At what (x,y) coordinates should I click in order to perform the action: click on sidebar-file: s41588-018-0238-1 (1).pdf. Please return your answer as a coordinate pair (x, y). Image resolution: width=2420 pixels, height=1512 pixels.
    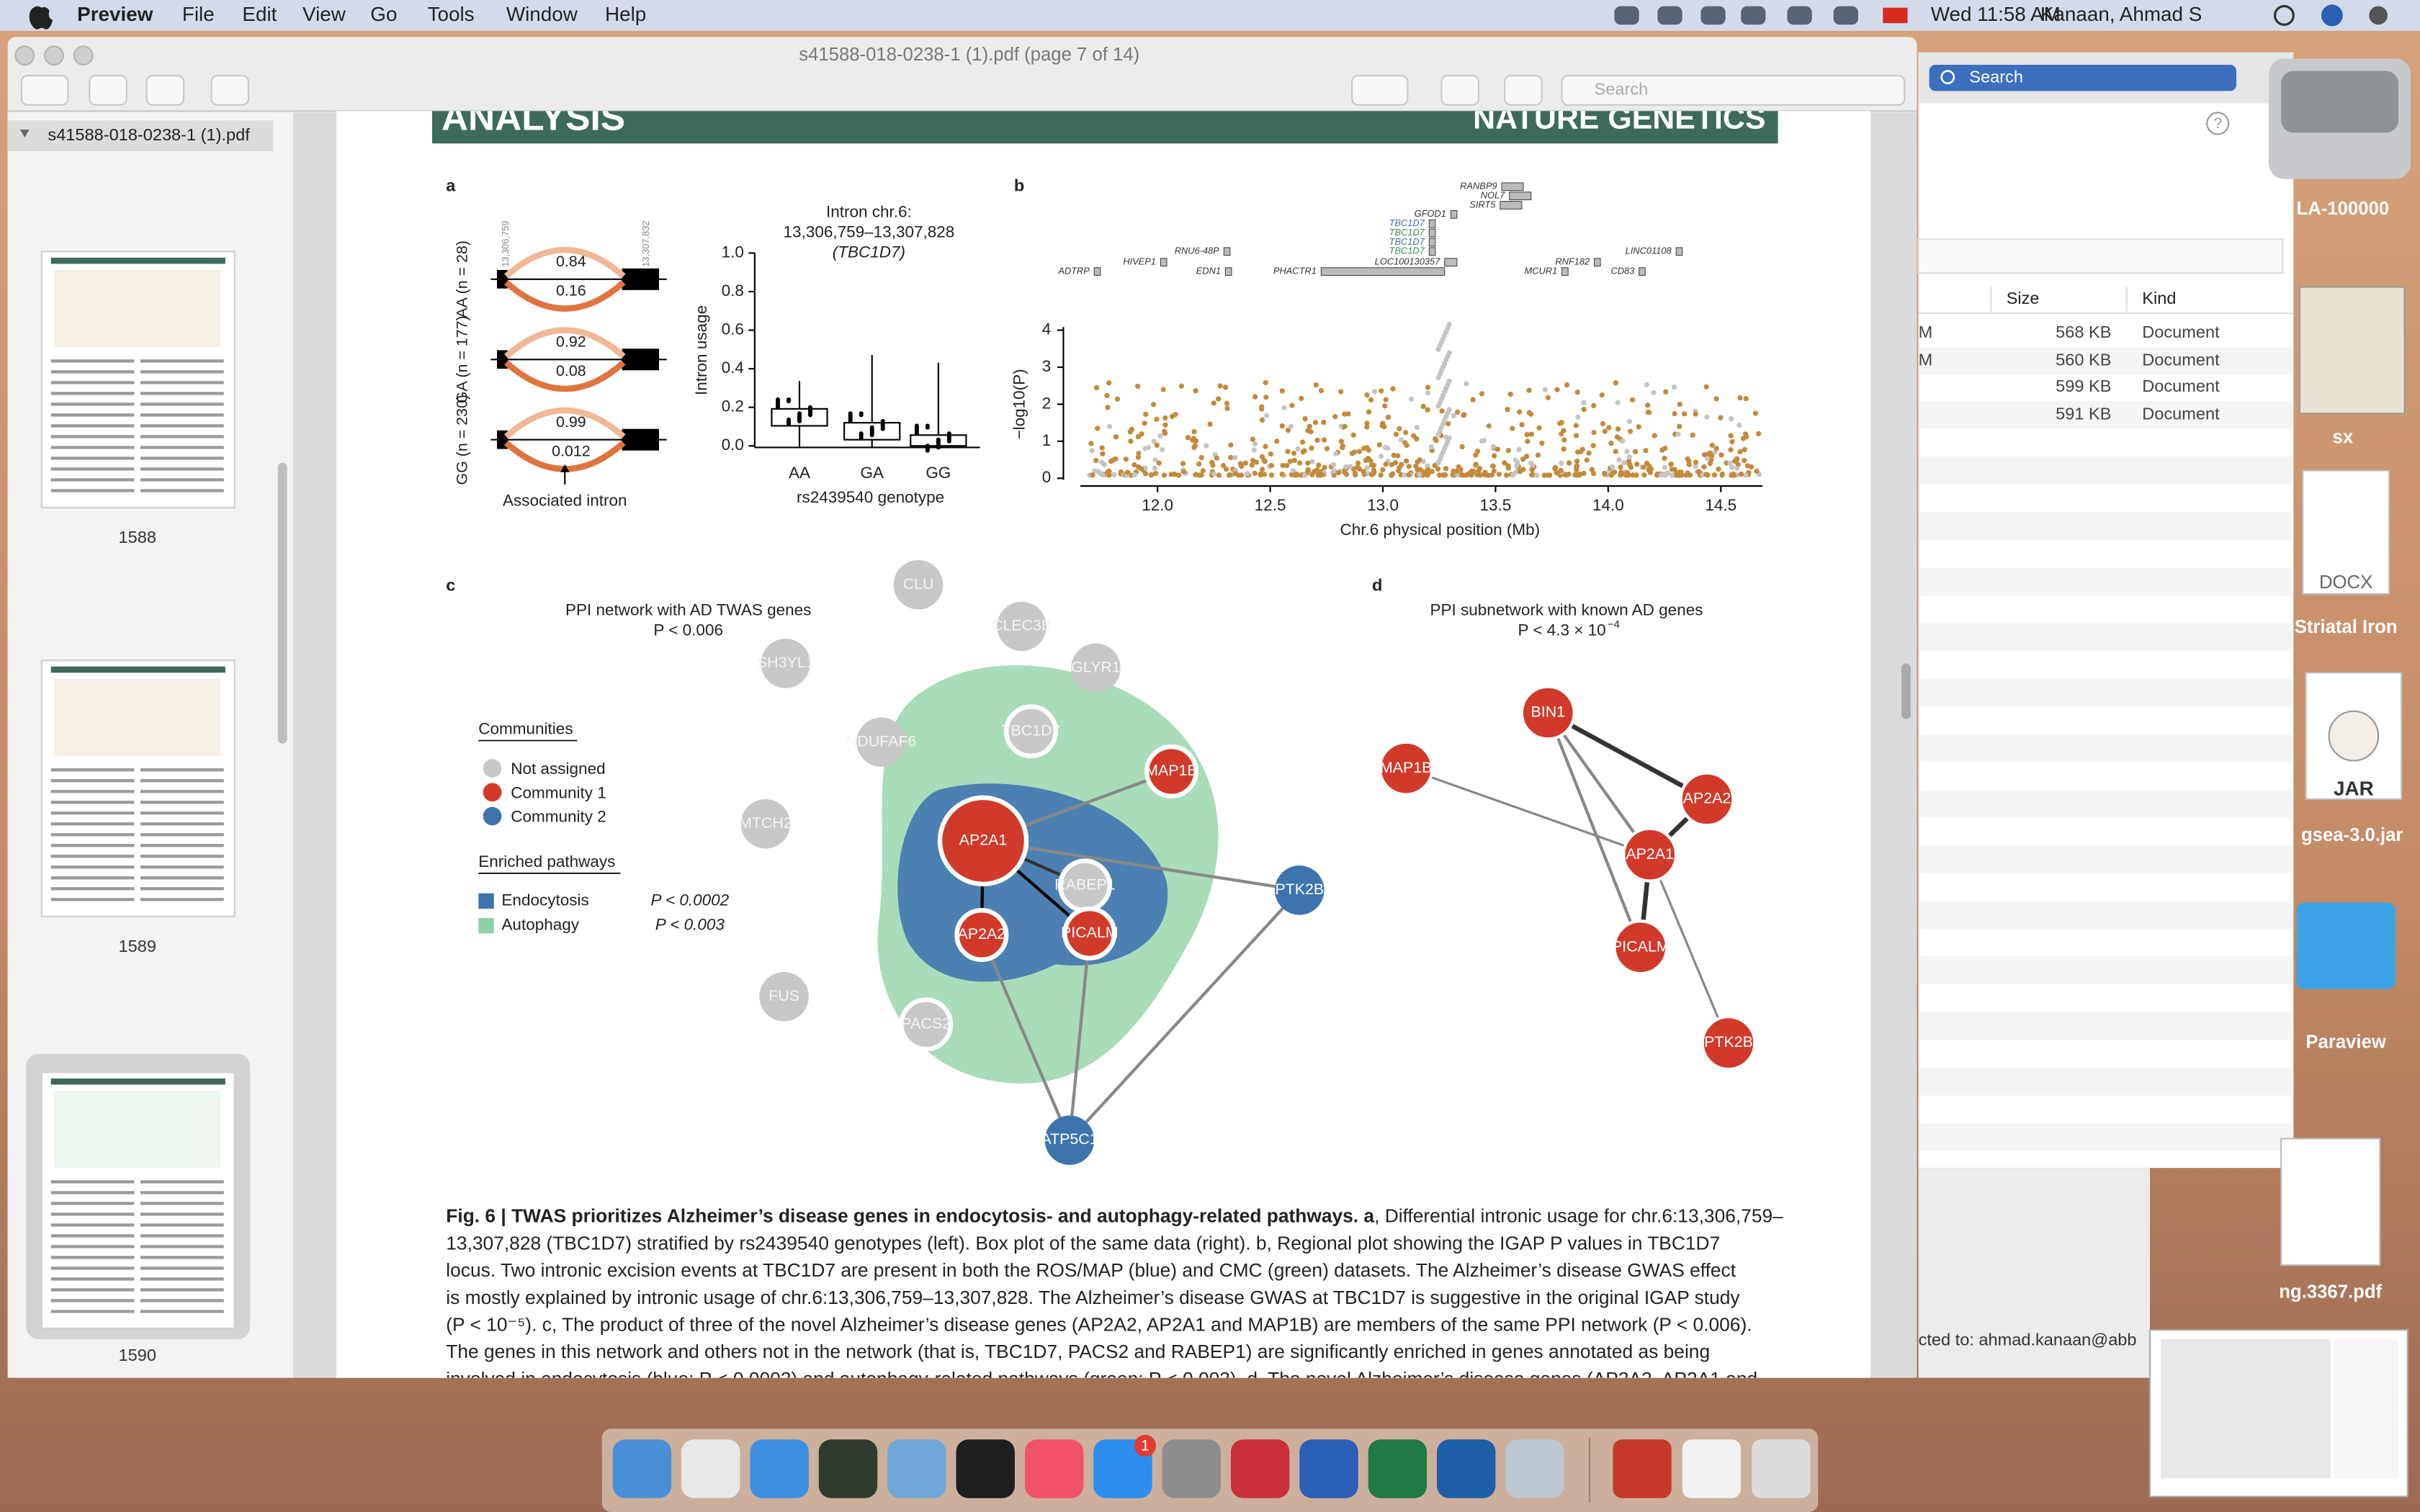
    Looking at the image, I should click on (149, 134).